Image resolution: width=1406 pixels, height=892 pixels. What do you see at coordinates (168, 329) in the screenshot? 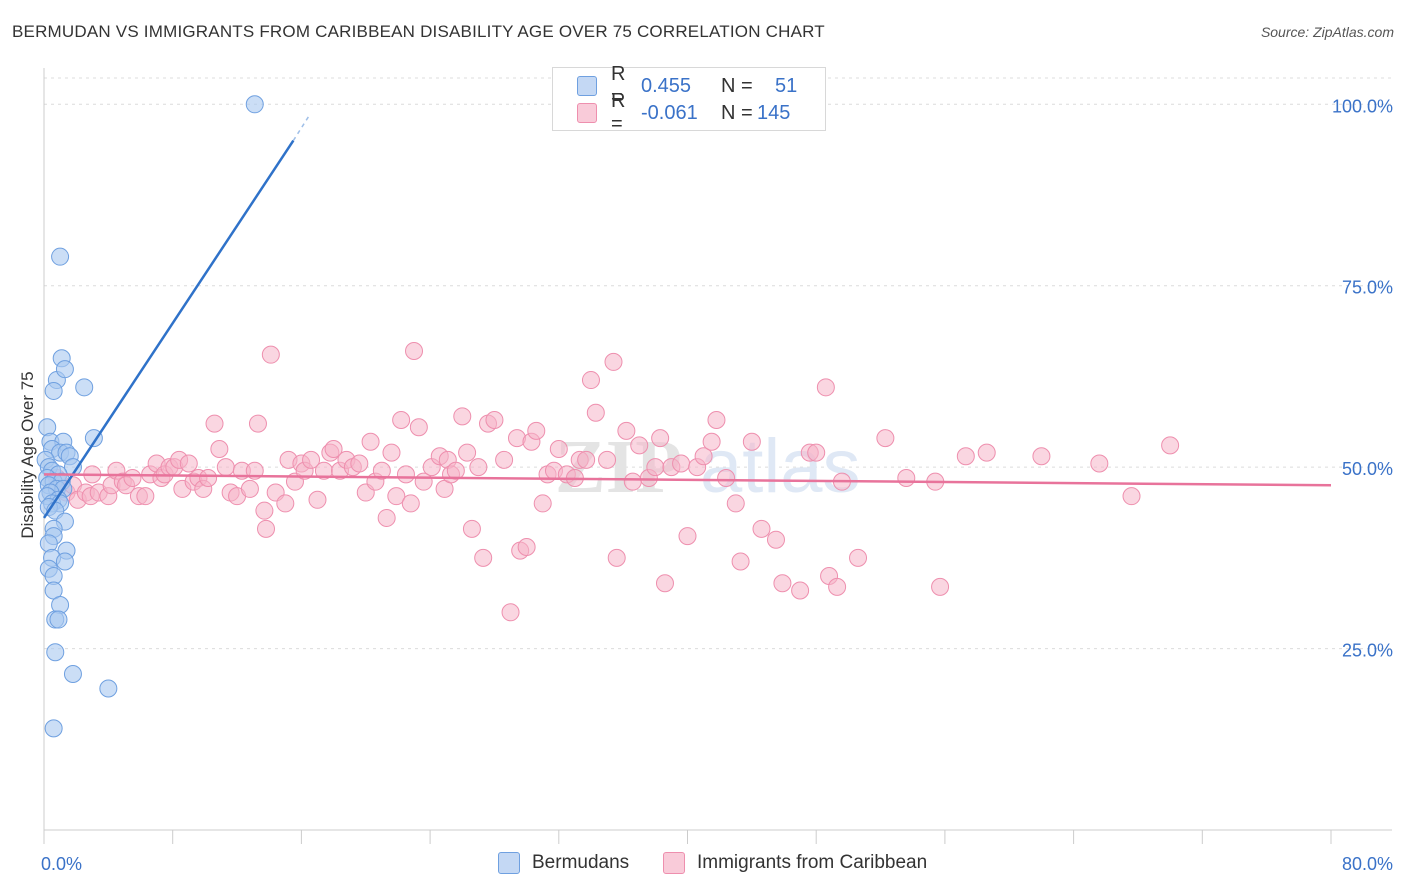
I see `bermudan-trend-line` at bounding box center [168, 329].